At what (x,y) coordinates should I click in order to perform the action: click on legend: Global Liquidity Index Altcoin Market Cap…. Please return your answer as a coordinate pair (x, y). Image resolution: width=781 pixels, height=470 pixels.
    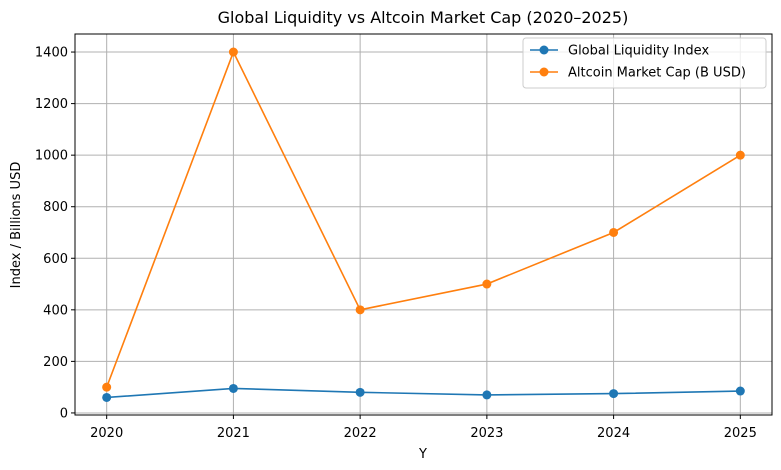
    Looking at the image, I should click on (644, 63).